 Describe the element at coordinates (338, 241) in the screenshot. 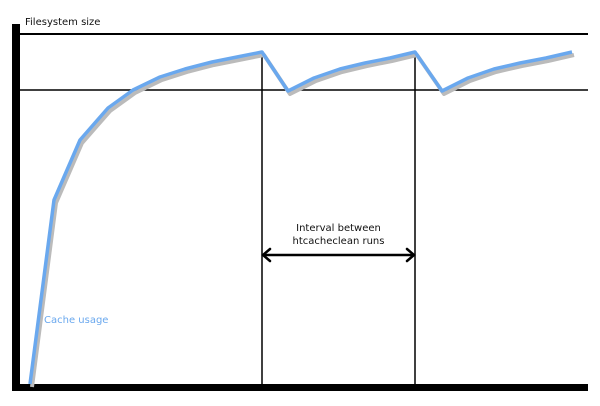

I see `interval-label-line2: htcacheclean runs` at that location.